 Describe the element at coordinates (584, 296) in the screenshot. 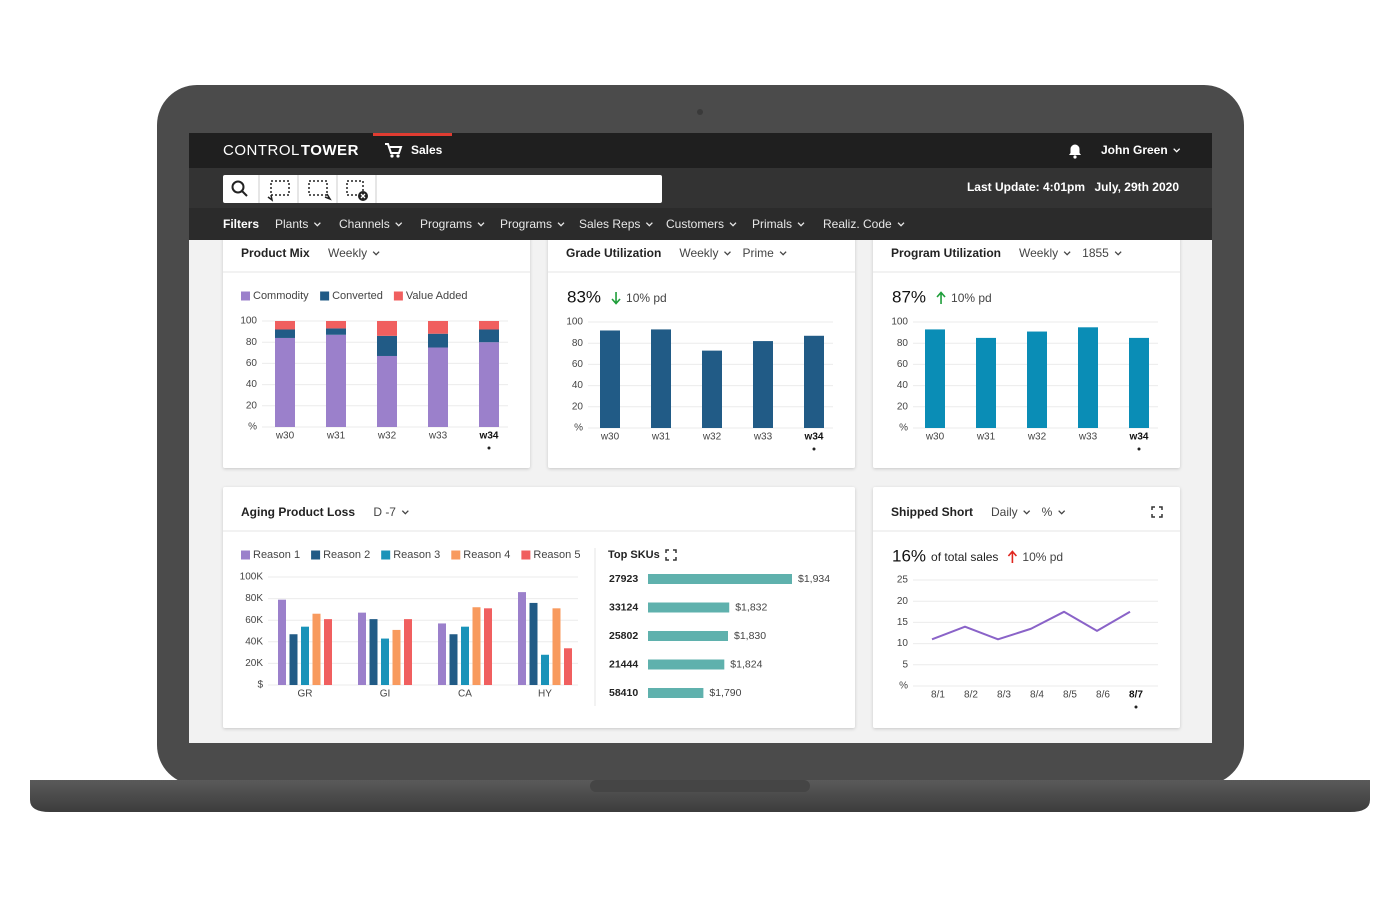

I see `kpi: 83%` at that location.